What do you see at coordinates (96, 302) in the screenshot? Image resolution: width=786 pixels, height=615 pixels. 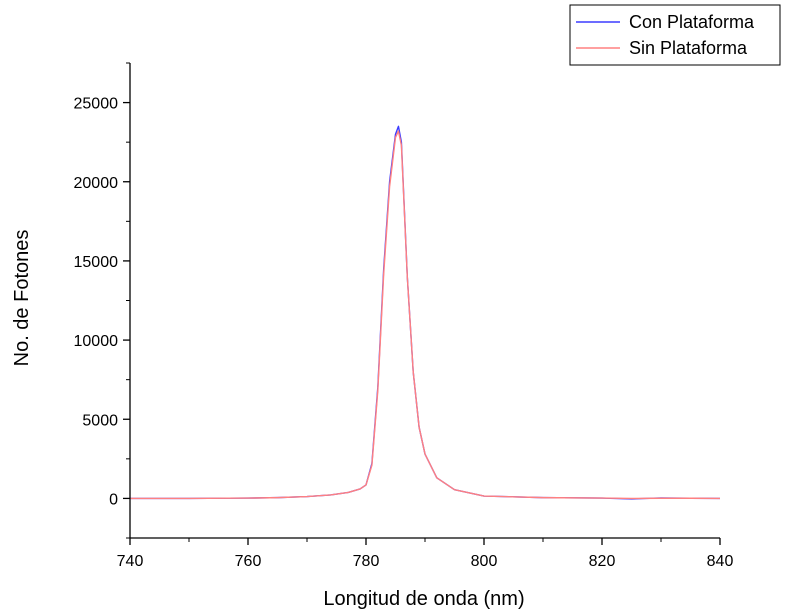 I see `y-tick-labels: 0 5000 10000 15000 20000 25000` at bounding box center [96, 302].